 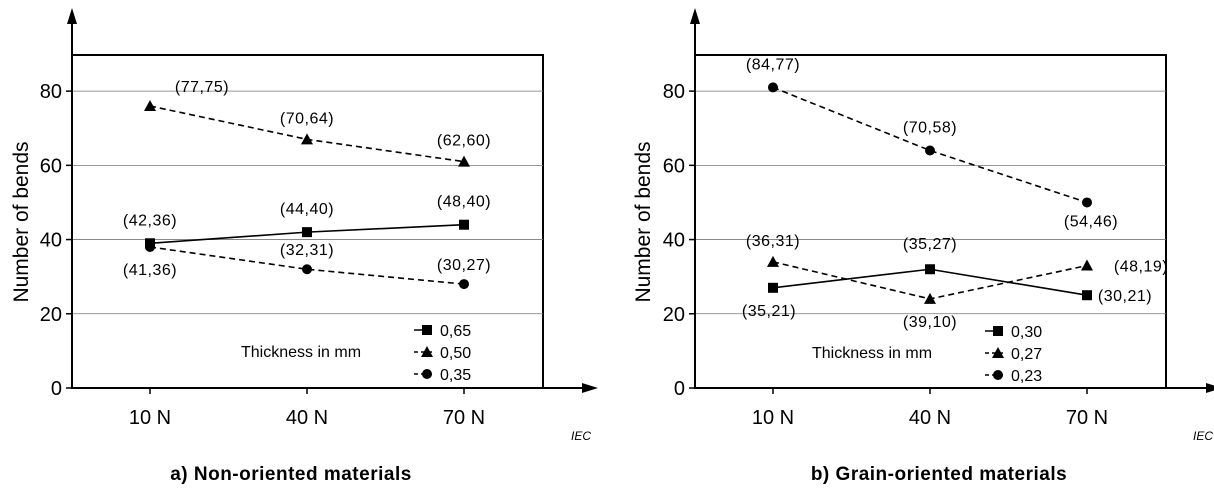 What do you see at coordinates (769, 311) in the screenshot?
I see `data-label: (35,21)` at bounding box center [769, 311].